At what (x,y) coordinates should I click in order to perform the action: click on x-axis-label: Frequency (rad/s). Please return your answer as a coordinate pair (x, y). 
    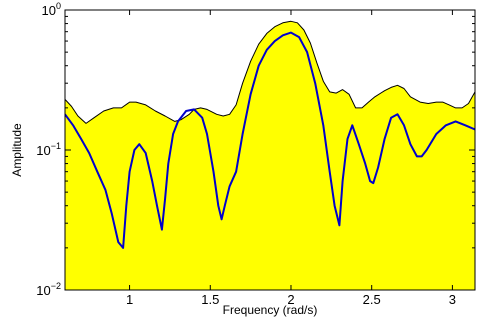
    Looking at the image, I should click on (270, 310).